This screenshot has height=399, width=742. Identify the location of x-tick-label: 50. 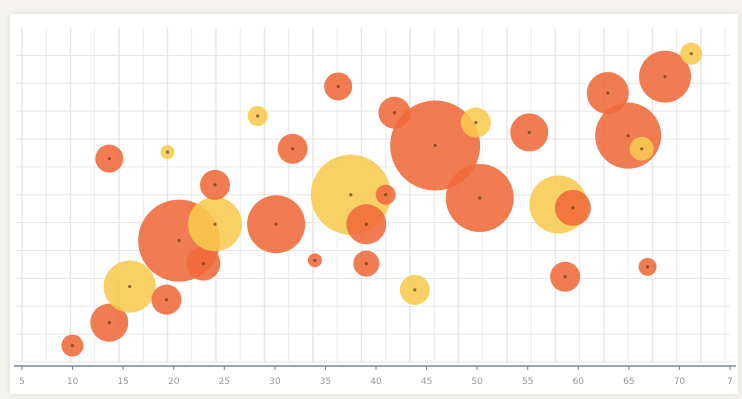
(477, 382).